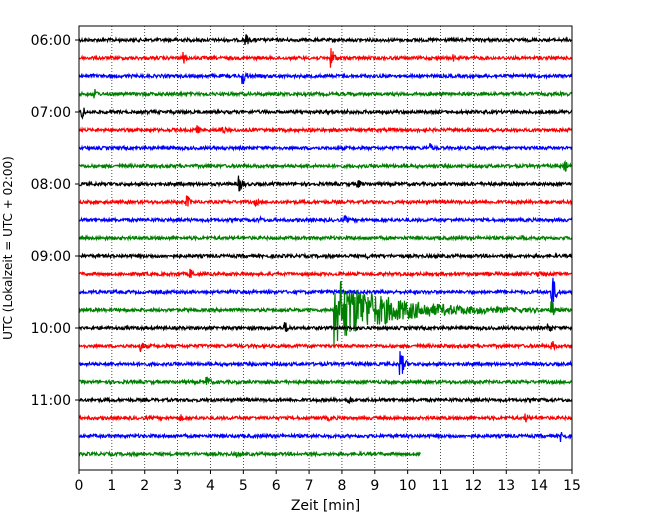  What do you see at coordinates (177, 486) in the screenshot?
I see `x-tick-label: 3` at bounding box center [177, 486].